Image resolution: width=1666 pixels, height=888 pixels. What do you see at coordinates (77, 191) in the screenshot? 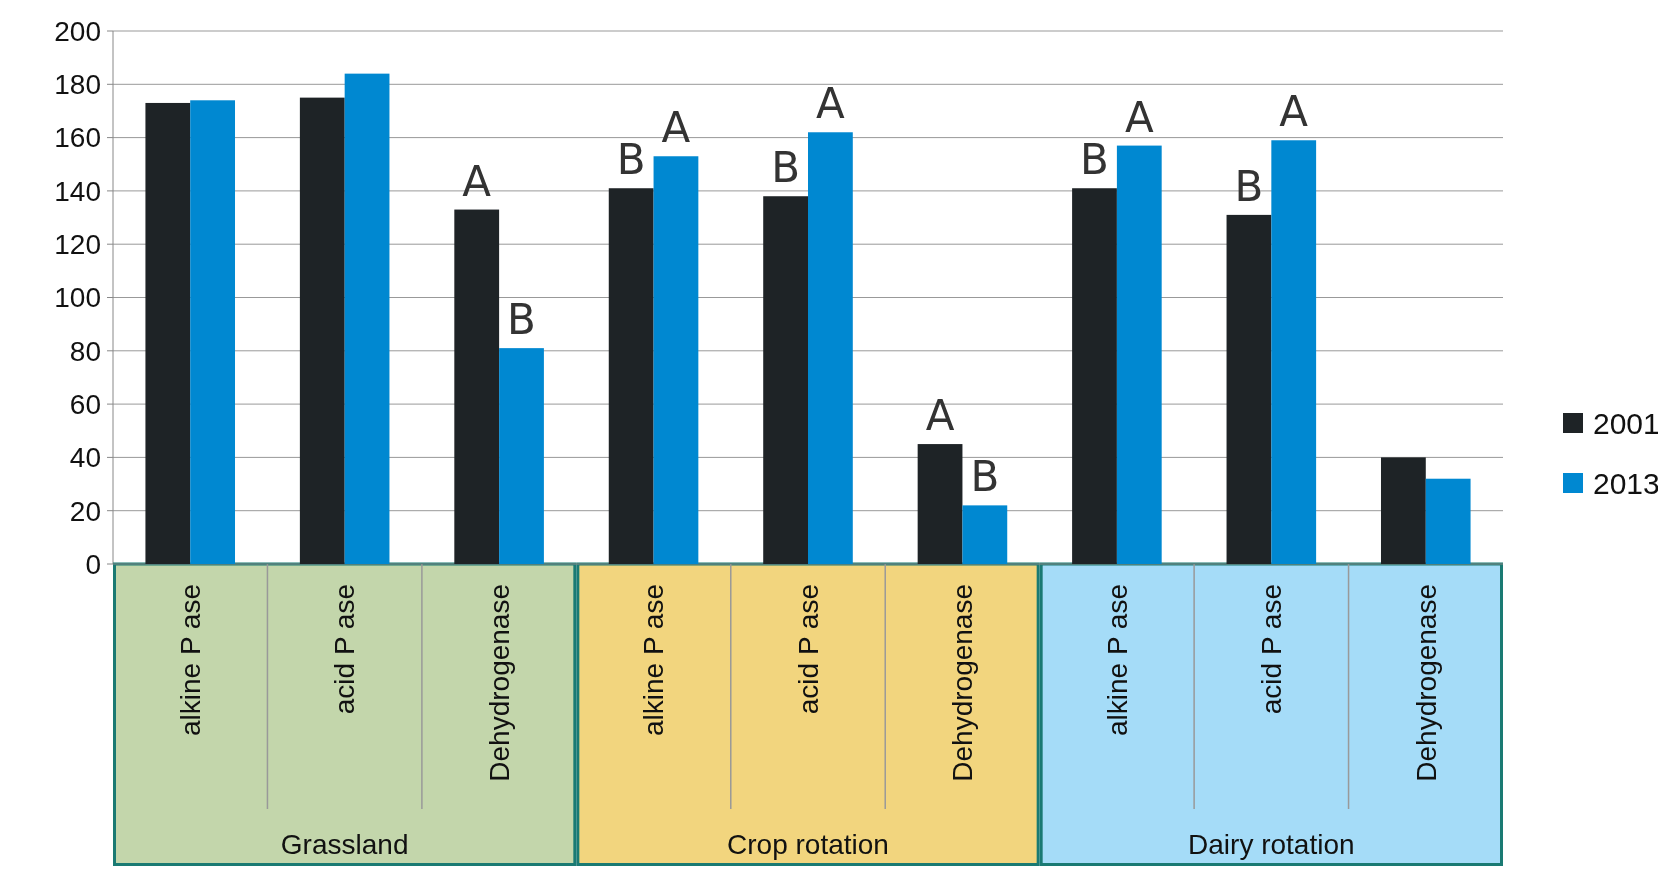
I see `y-tick-label: 140` at bounding box center [77, 191].